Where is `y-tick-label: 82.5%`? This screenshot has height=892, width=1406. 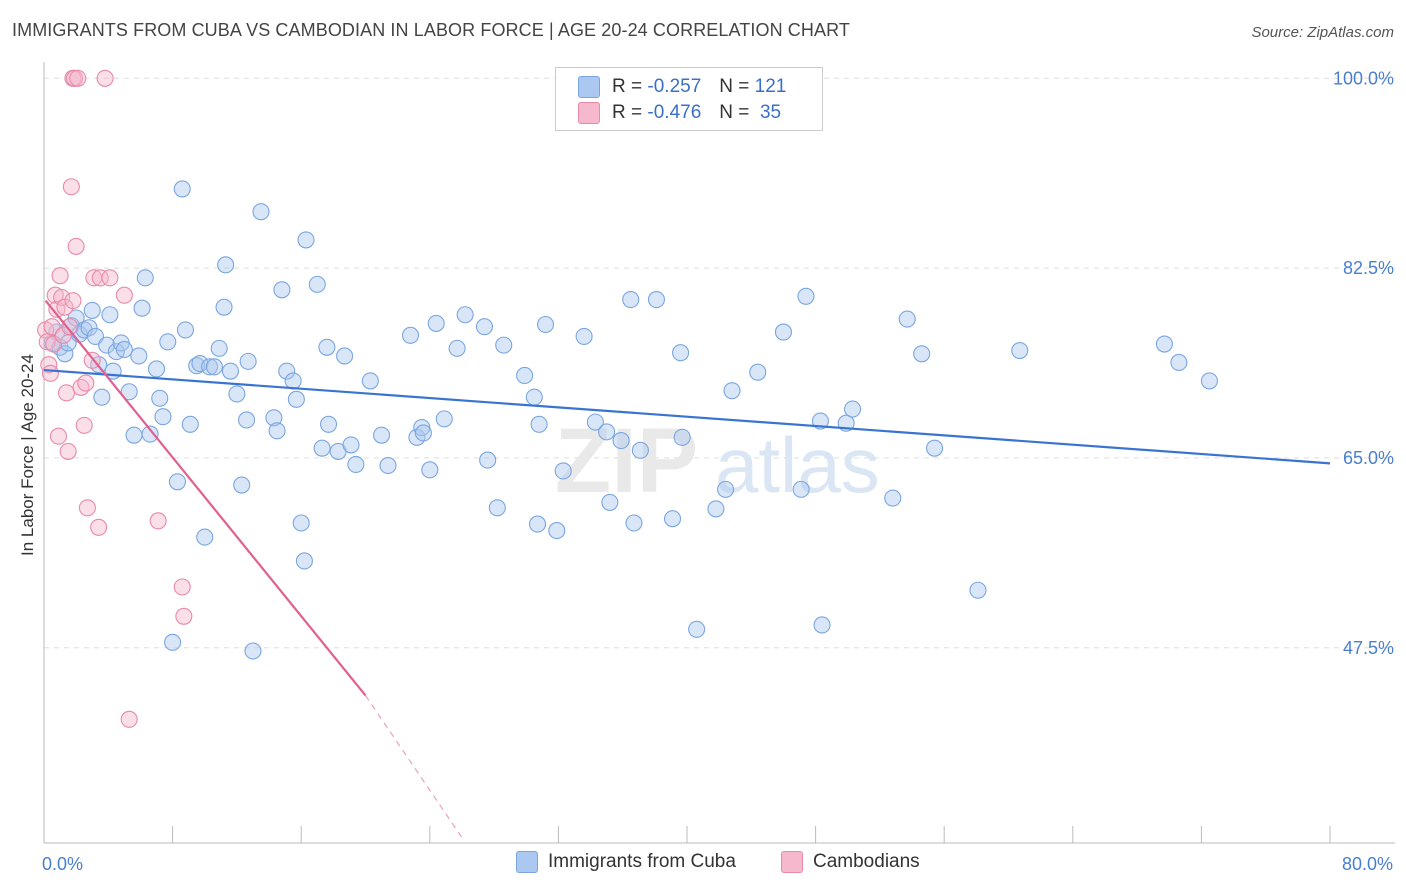 y-tick-label: 82.5% is located at coordinates (1368, 268).